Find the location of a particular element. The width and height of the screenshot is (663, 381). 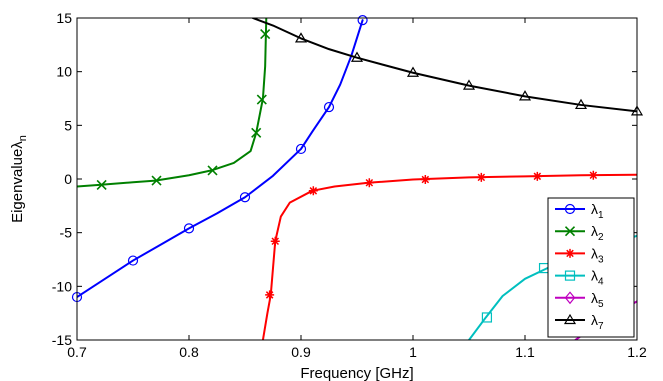

y-tick-label: 15 is located at coordinates (64, 18).